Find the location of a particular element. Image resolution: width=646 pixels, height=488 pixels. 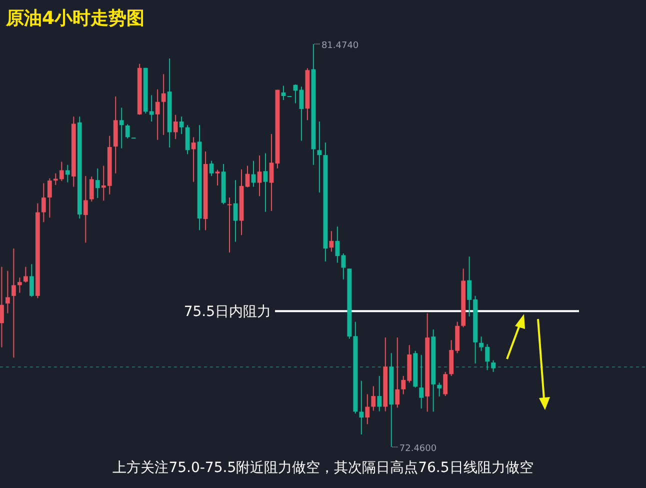

ref-line-label: 75.5日内阻力 is located at coordinates (227, 312).